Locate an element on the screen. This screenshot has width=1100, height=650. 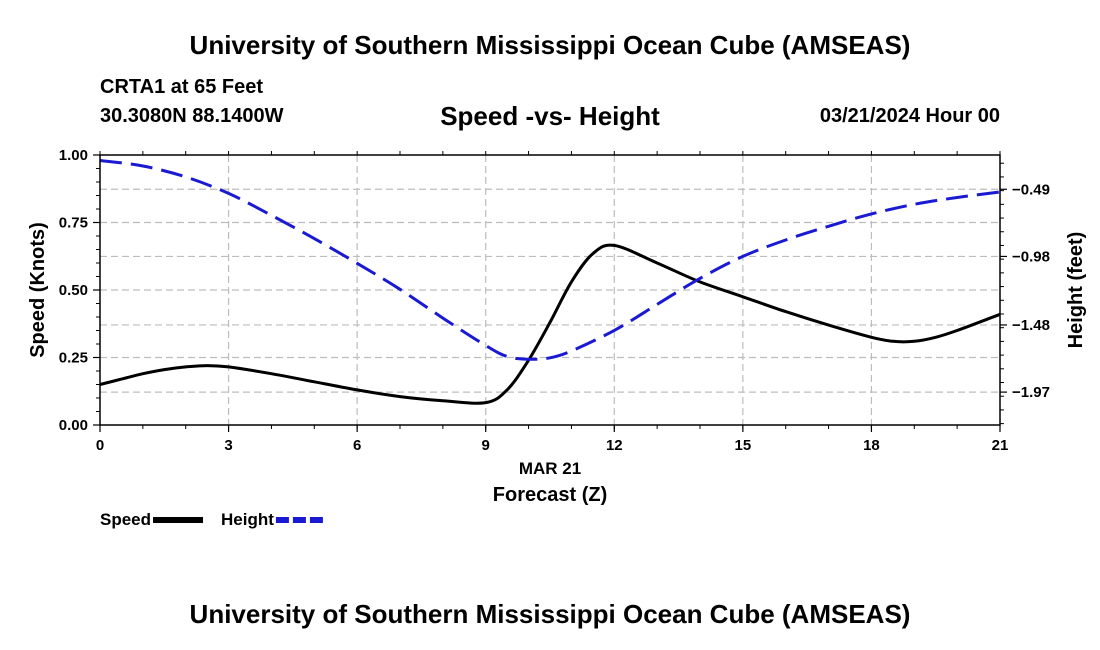
station-label: CRTA1 at 65 Feet is located at coordinates (182, 87).